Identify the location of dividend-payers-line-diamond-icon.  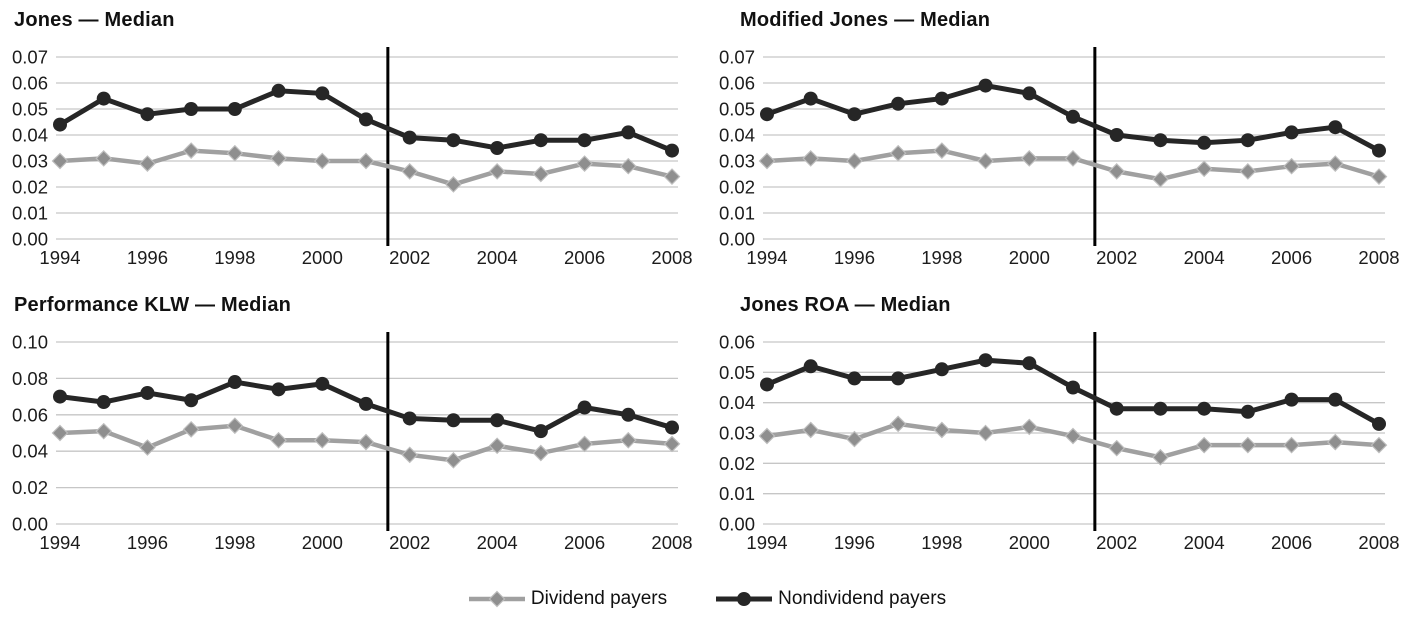
(496, 598).